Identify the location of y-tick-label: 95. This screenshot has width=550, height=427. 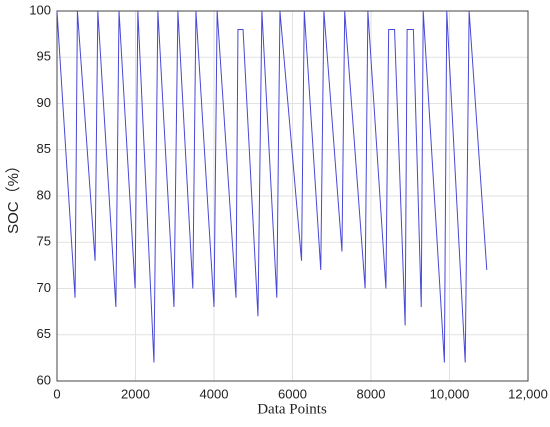
(44, 56).